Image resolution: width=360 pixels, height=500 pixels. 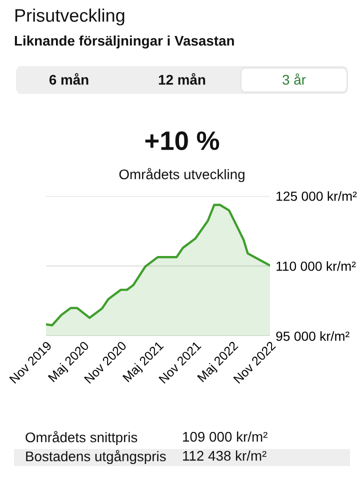 I want to click on y-tick-label: 110 000 kr/m², so click(x=316, y=266).